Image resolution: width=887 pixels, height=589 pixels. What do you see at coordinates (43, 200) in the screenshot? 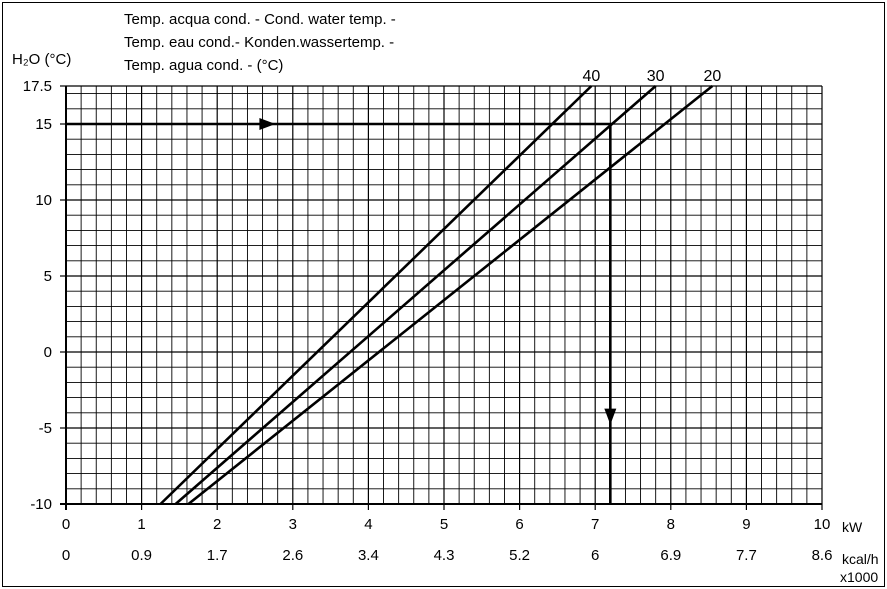
I see `y-tick-label: 10` at bounding box center [43, 200].